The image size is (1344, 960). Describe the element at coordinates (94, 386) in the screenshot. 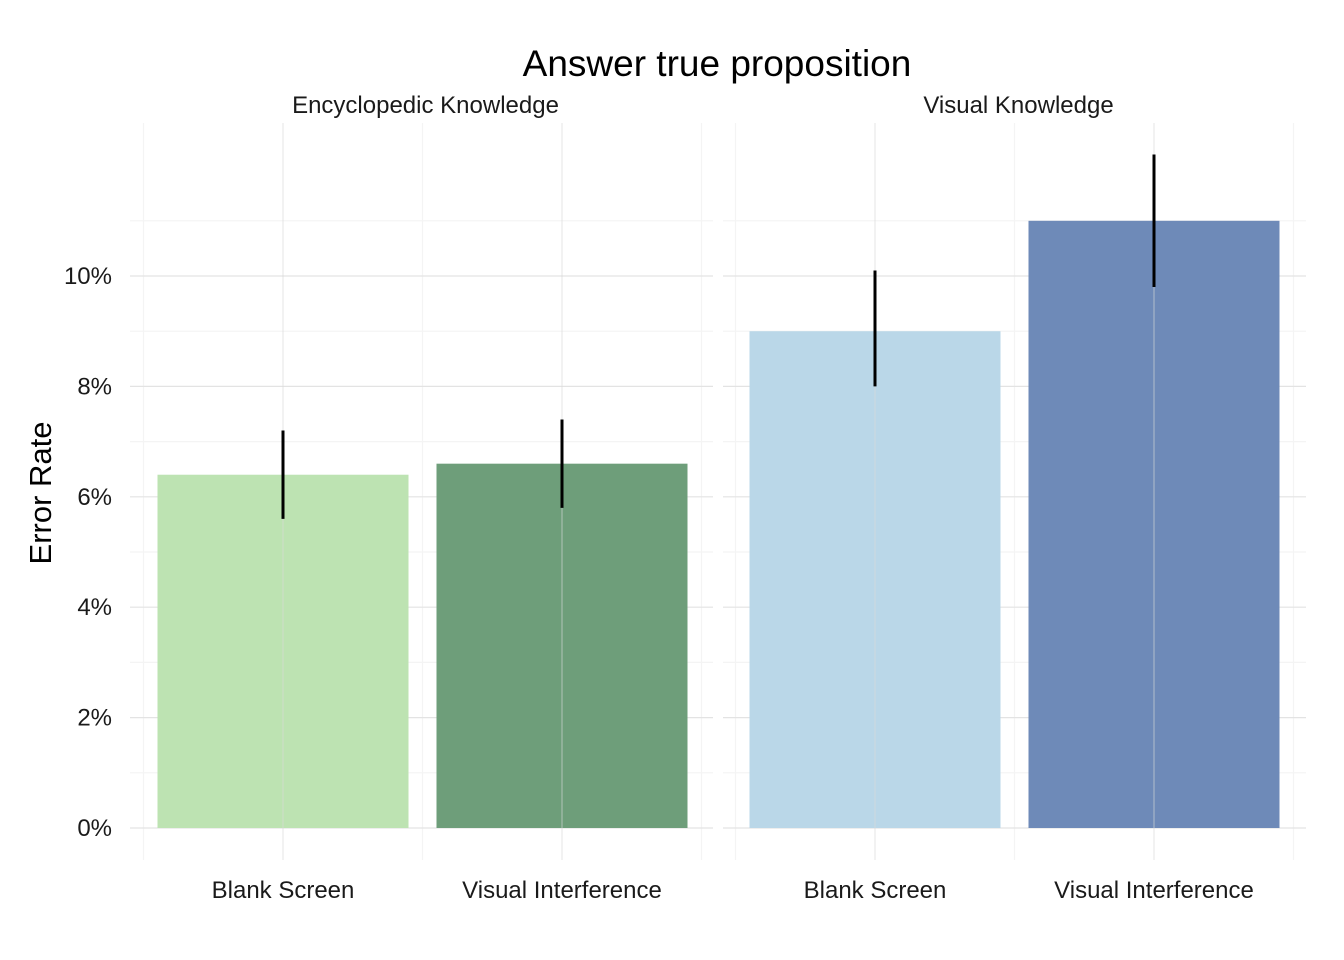

I see `y-tick-label: 8%` at that location.